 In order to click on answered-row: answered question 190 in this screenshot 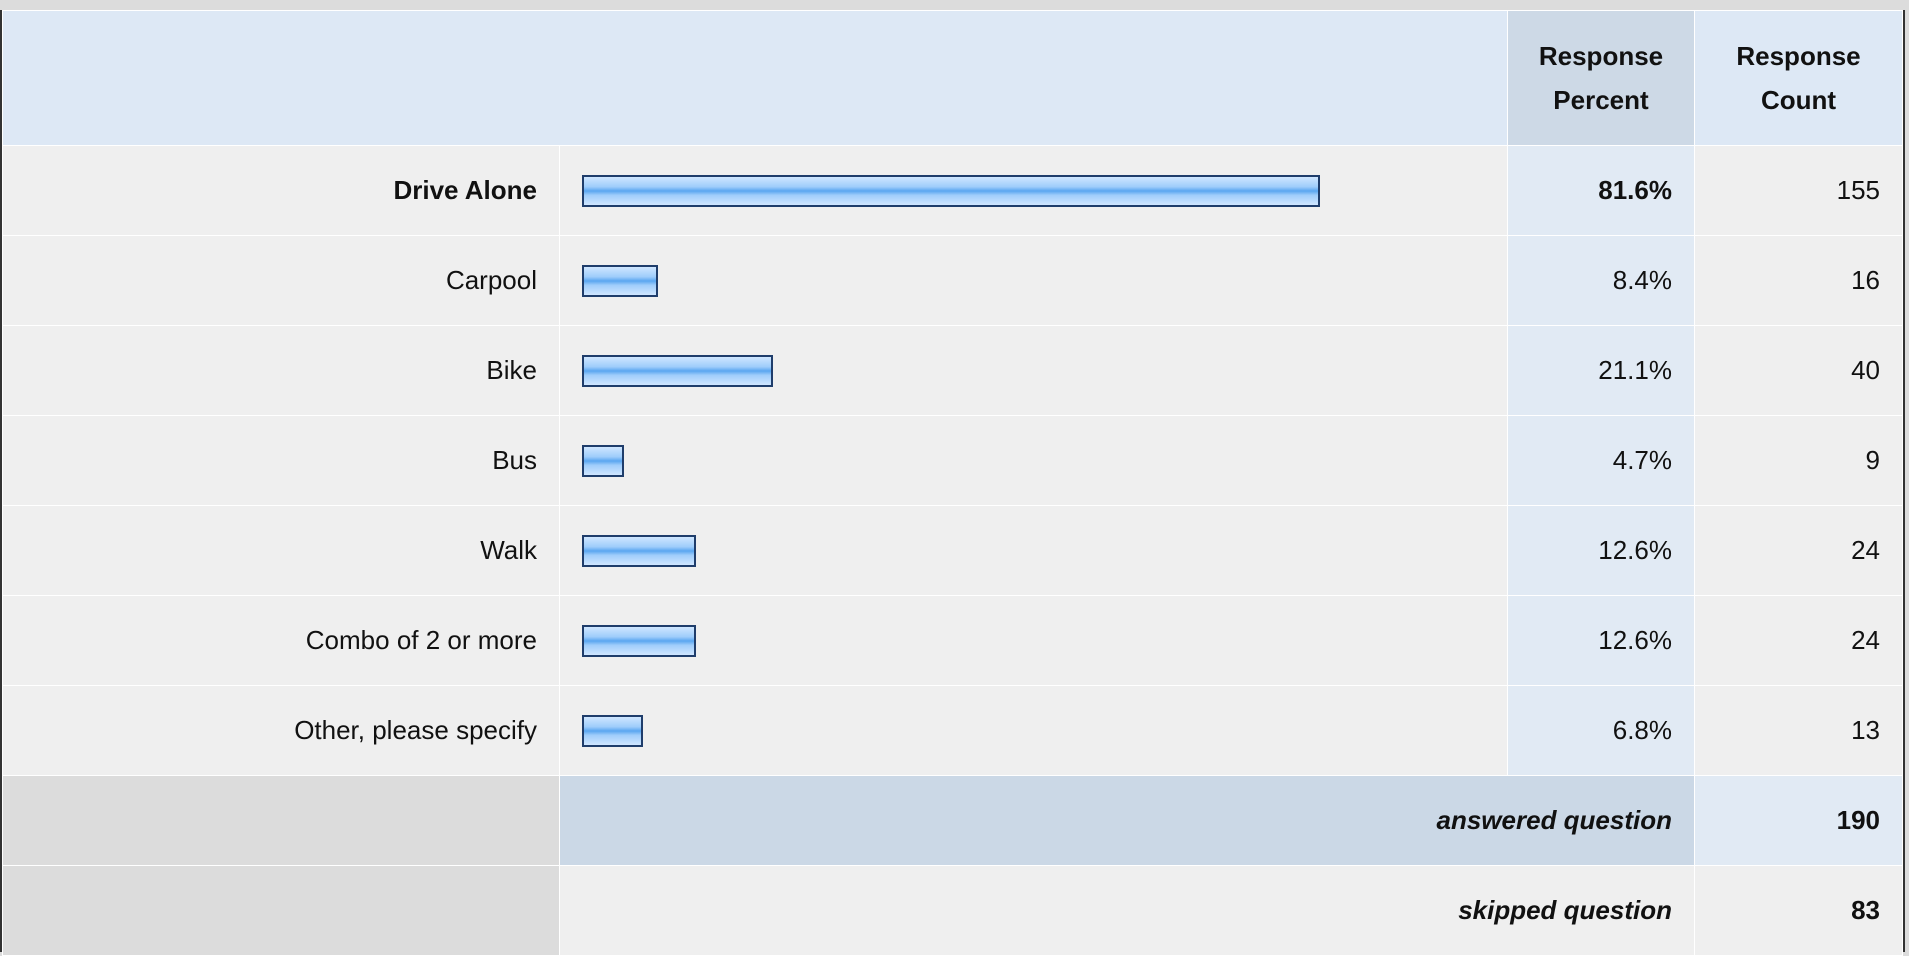, I will do `click(952, 820)`.